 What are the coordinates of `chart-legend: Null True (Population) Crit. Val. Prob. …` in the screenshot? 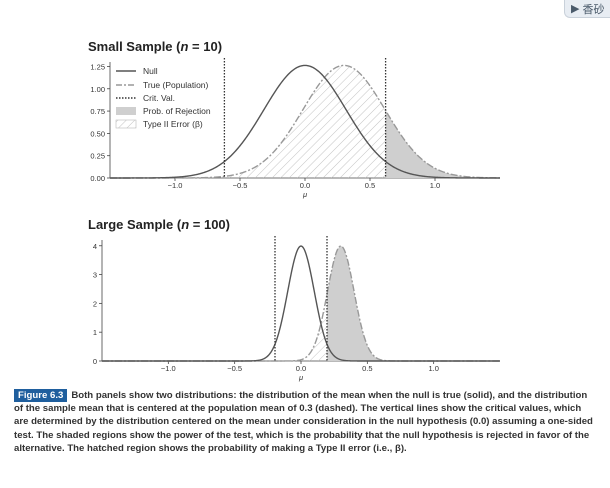 It's located at (163, 97).